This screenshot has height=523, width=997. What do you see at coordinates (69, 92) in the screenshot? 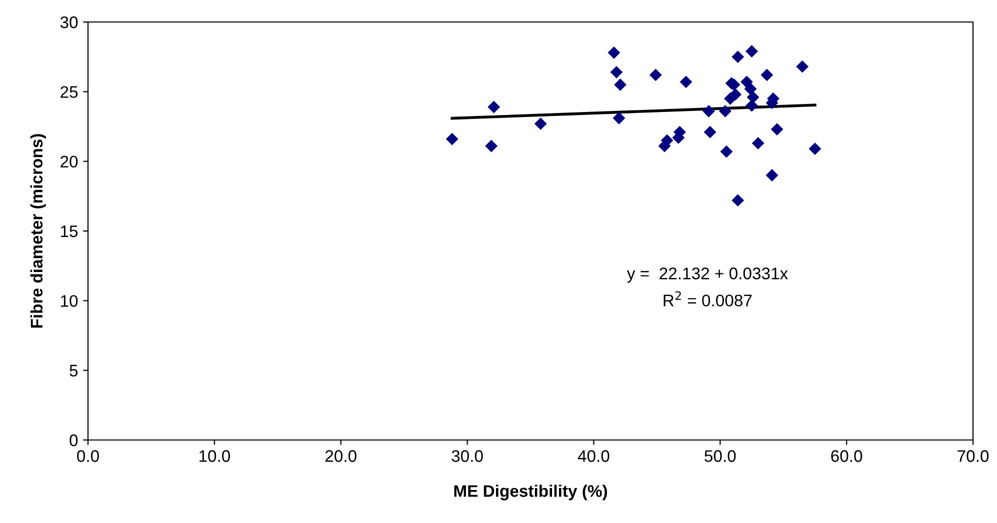
I see `y-tick-label: 25` at bounding box center [69, 92].